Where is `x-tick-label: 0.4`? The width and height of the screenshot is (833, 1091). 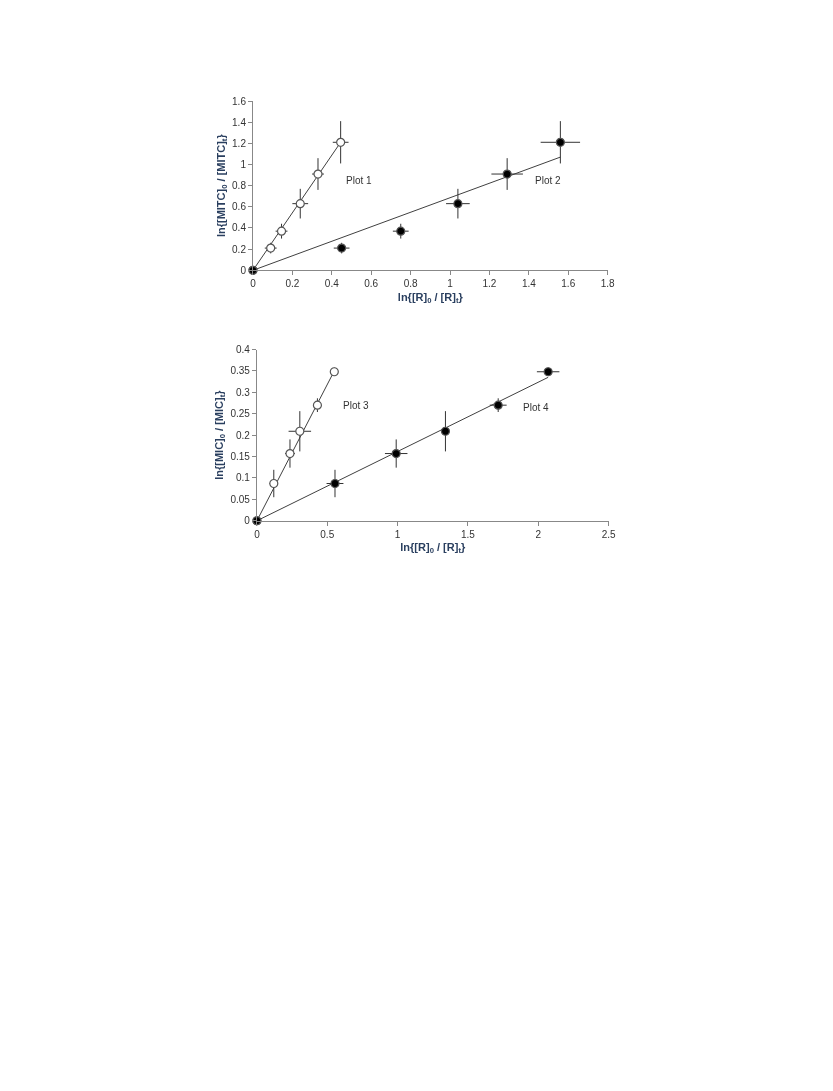 x-tick-label: 0.4 is located at coordinates (332, 284).